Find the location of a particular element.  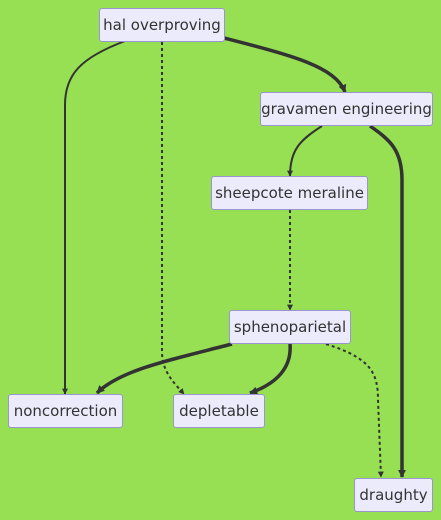

node-draughty: draughty is located at coordinates (393, 495).